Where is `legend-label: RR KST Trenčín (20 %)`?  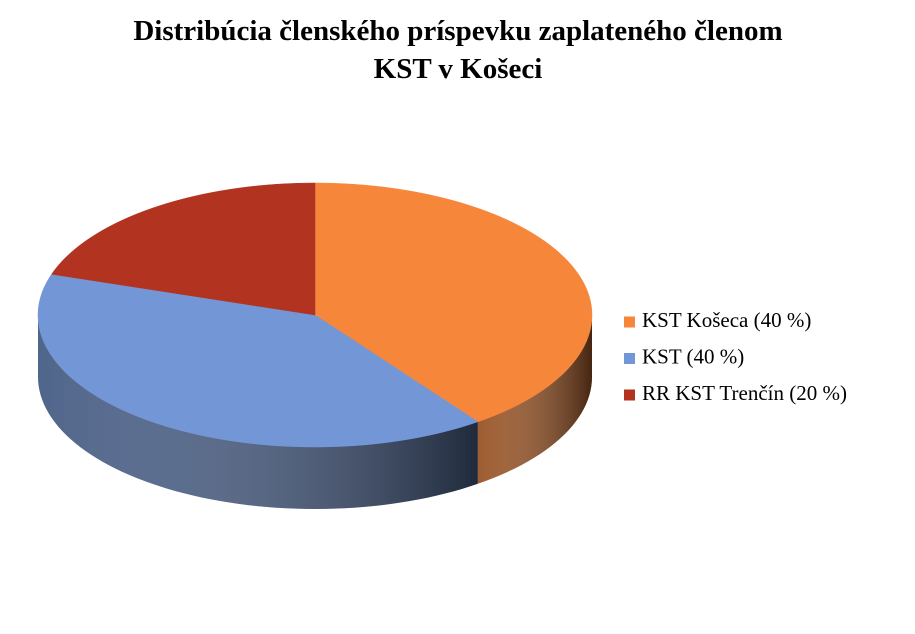 legend-label: RR KST Trenčín (20 %) is located at coordinates (744, 393).